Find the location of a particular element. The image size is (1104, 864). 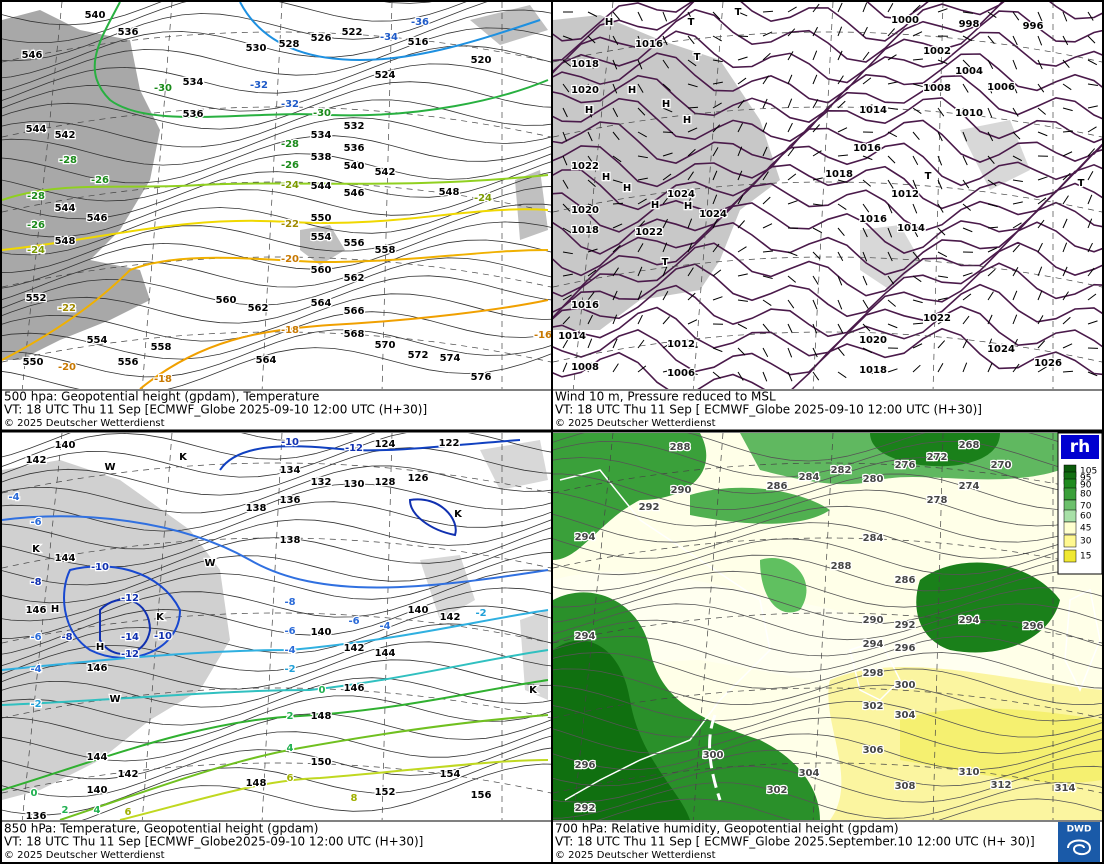

temperature-label: -2 is located at coordinates (35, 704).